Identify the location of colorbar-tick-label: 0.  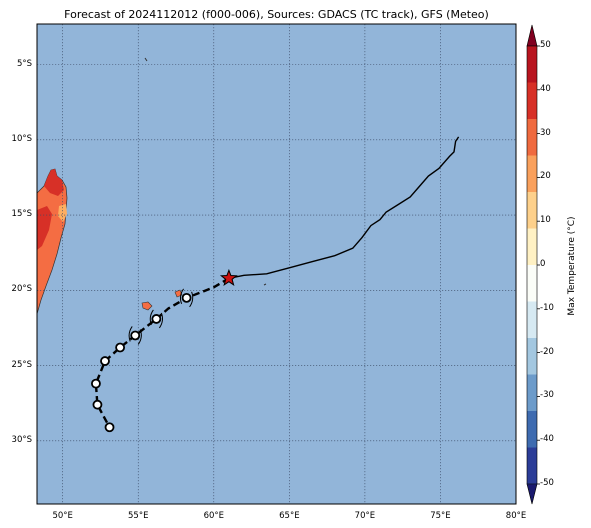
(543, 264).